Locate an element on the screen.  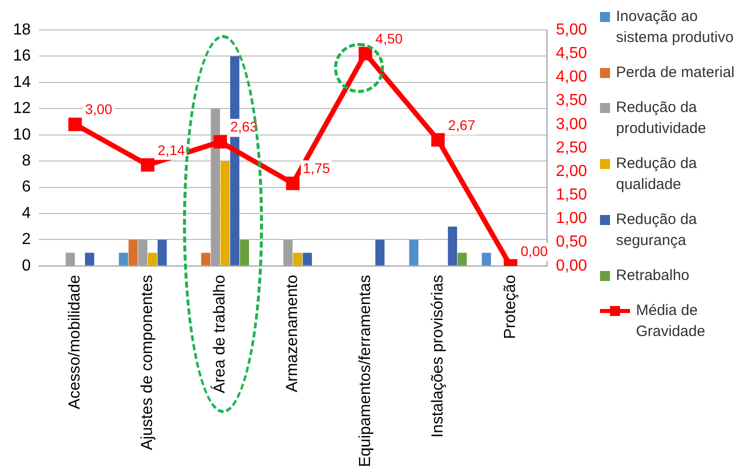
y-tick-label: 8 is located at coordinates (26, 161).